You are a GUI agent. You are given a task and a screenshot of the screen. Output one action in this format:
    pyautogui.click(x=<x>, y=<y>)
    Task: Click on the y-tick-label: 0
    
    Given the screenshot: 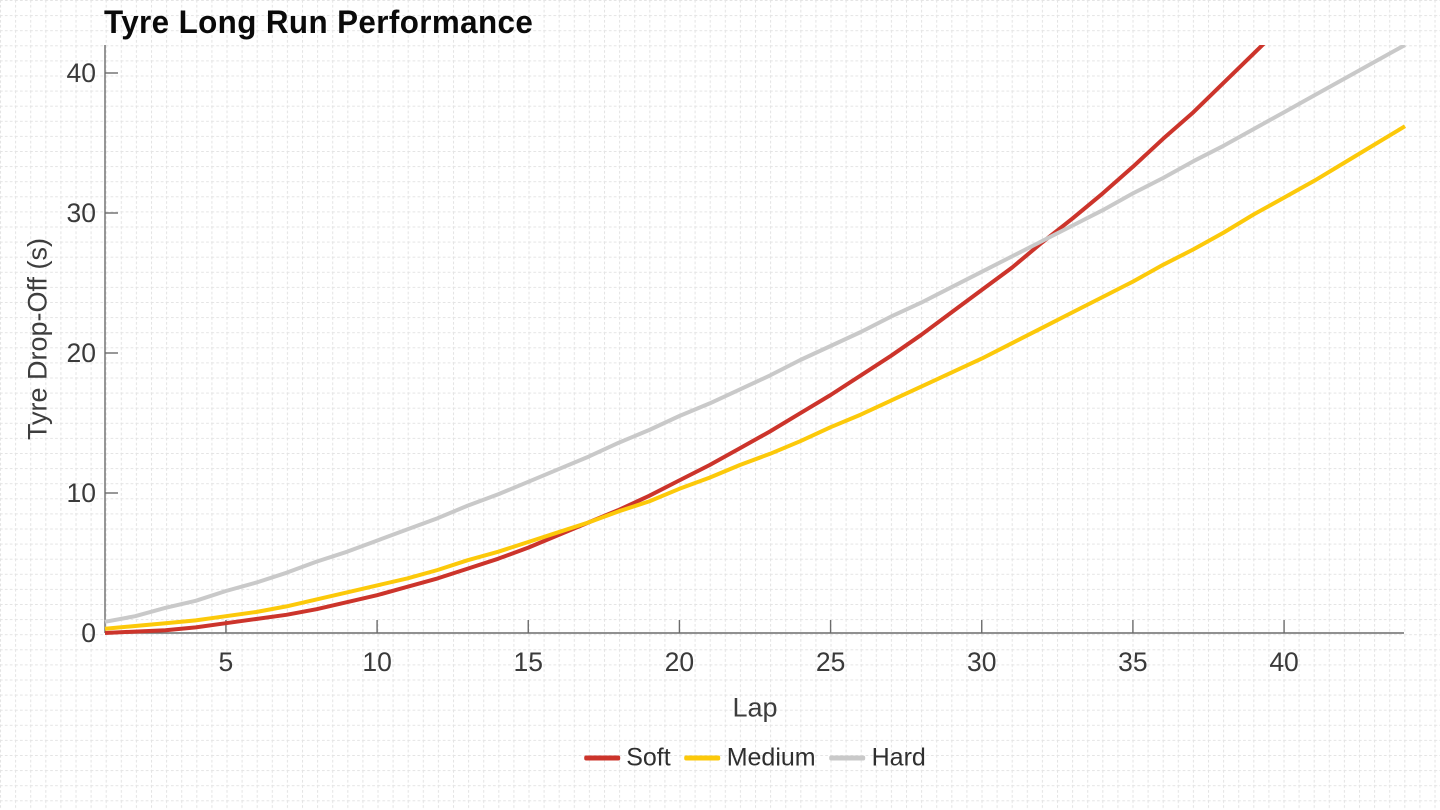 What is the action you would take?
    pyautogui.click(x=88, y=633)
    